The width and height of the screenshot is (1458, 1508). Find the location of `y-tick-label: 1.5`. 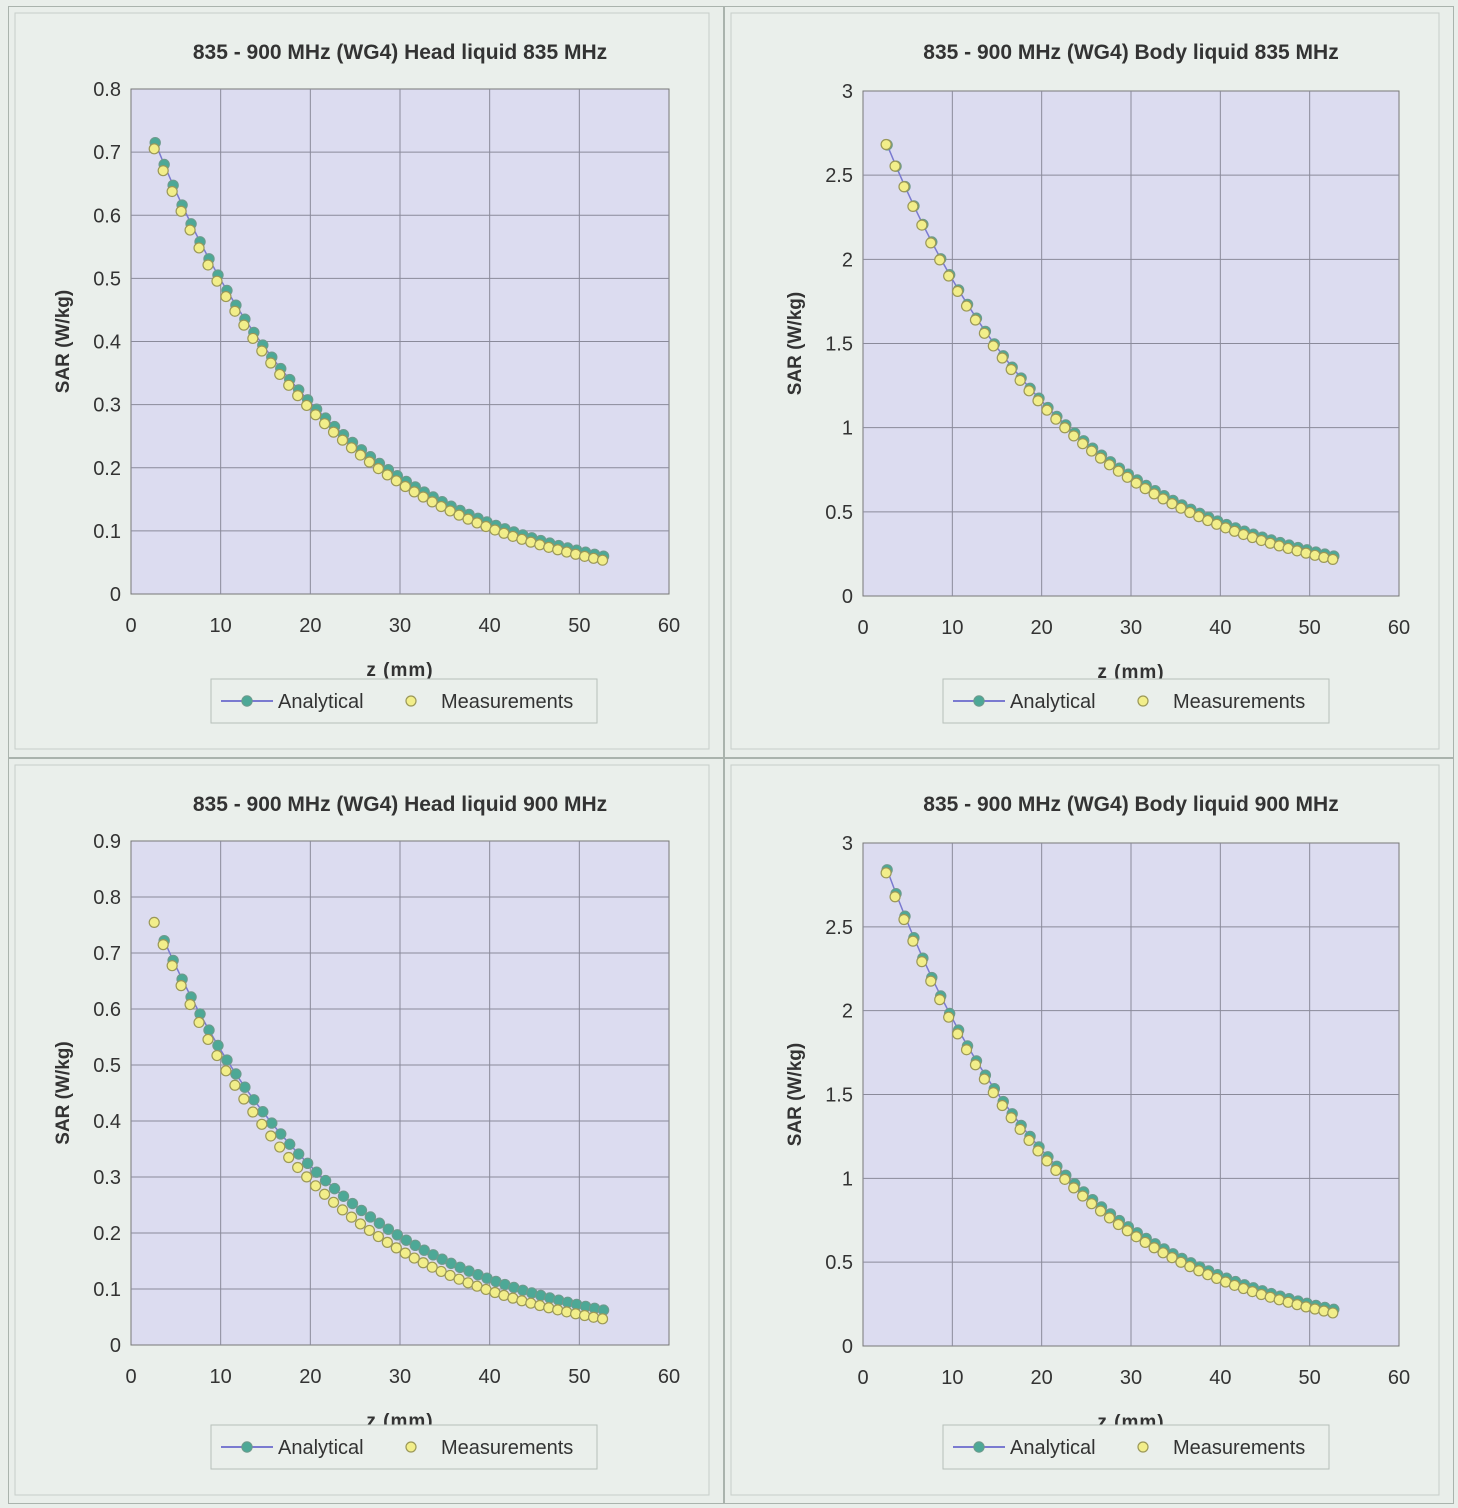

y-tick-label: 1.5 is located at coordinates (839, 1096).